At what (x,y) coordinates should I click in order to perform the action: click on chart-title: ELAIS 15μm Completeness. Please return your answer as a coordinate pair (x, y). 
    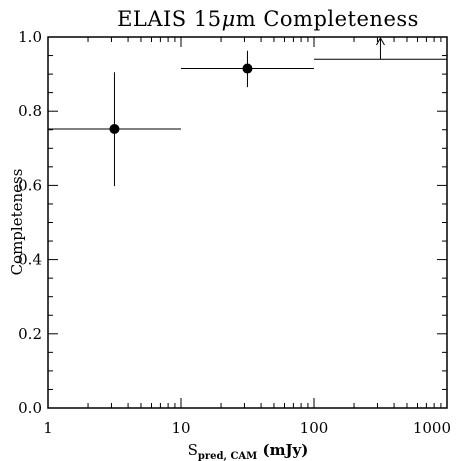
    Looking at the image, I should click on (268, 19).